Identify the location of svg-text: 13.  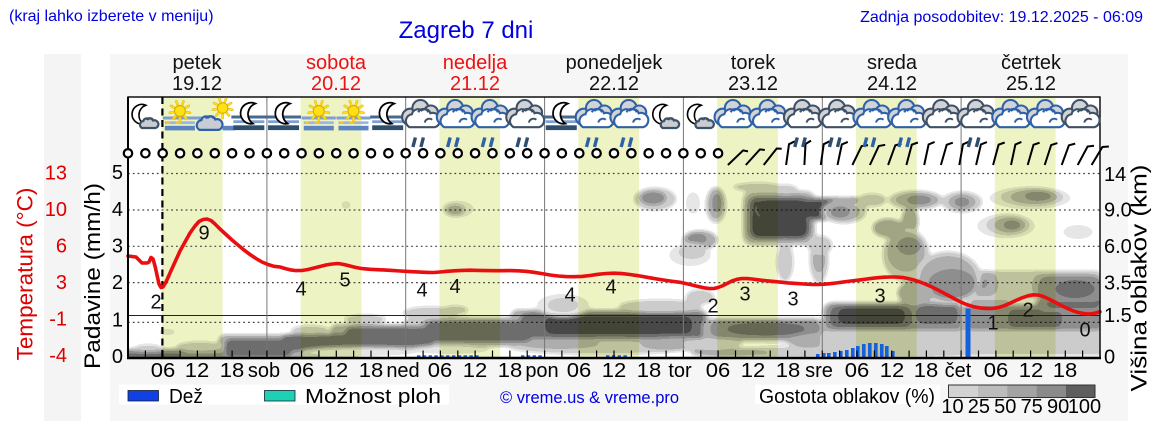
(56, 174).